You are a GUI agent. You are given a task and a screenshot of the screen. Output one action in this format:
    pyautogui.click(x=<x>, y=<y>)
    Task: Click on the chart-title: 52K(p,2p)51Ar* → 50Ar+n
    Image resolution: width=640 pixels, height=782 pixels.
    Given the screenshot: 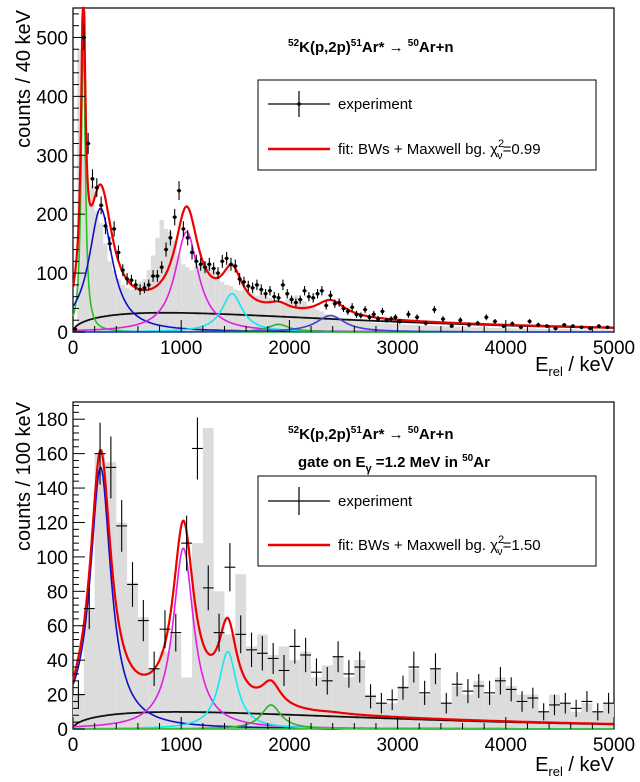 What is the action you would take?
    pyautogui.click(x=371, y=47)
    